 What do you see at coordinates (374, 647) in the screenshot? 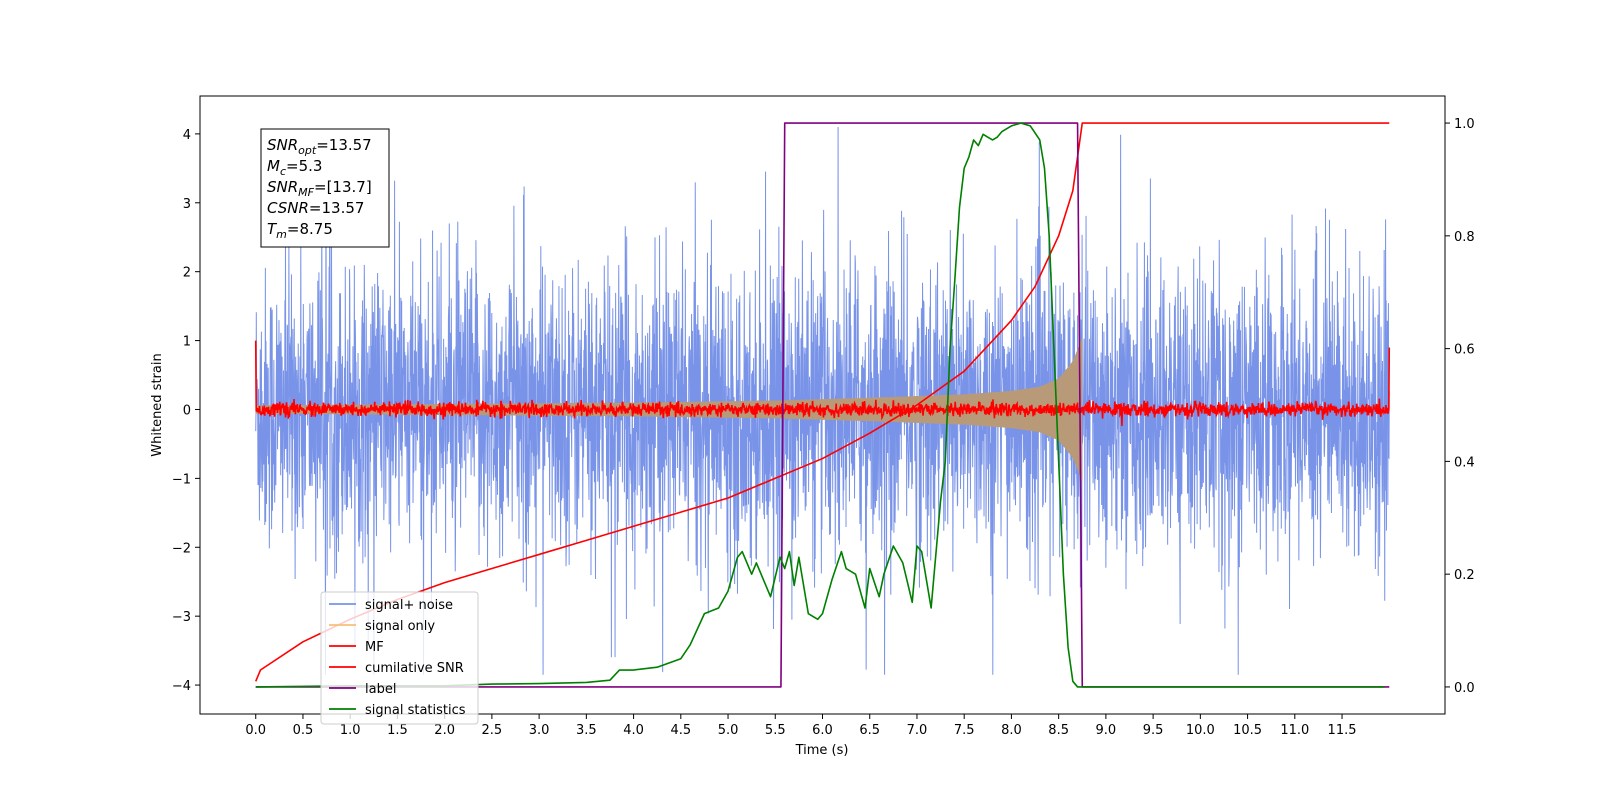
I see `legend-label: MF` at bounding box center [374, 647].